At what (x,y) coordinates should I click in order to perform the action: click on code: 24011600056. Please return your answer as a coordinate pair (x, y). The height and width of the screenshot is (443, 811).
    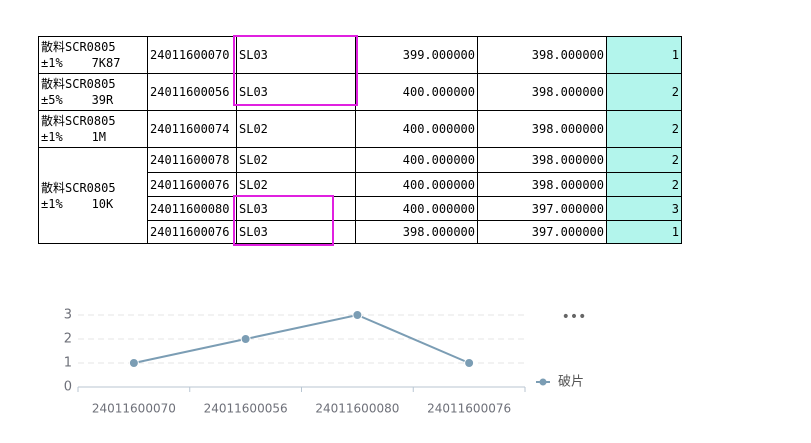
    Looking at the image, I should click on (192, 92).